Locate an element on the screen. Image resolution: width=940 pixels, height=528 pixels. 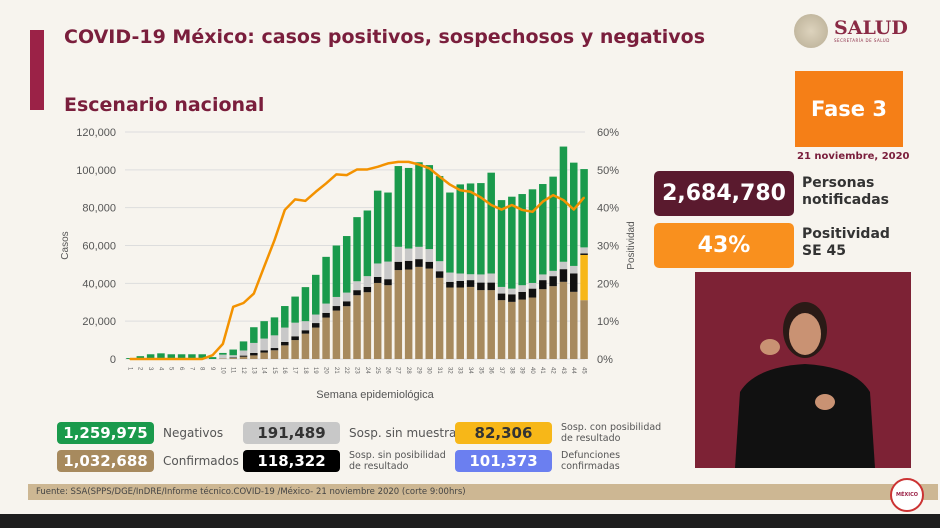
y-tick-label: 80,000 is located at coordinates (99, 209).